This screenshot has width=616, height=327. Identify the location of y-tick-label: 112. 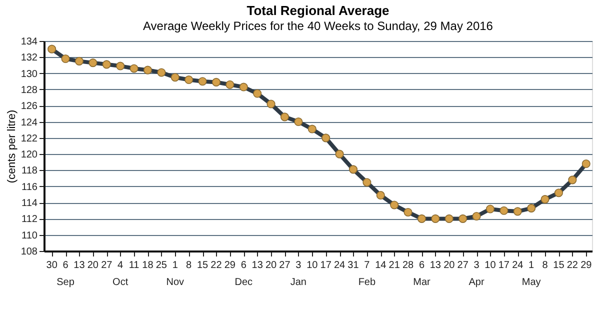
(30, 220).